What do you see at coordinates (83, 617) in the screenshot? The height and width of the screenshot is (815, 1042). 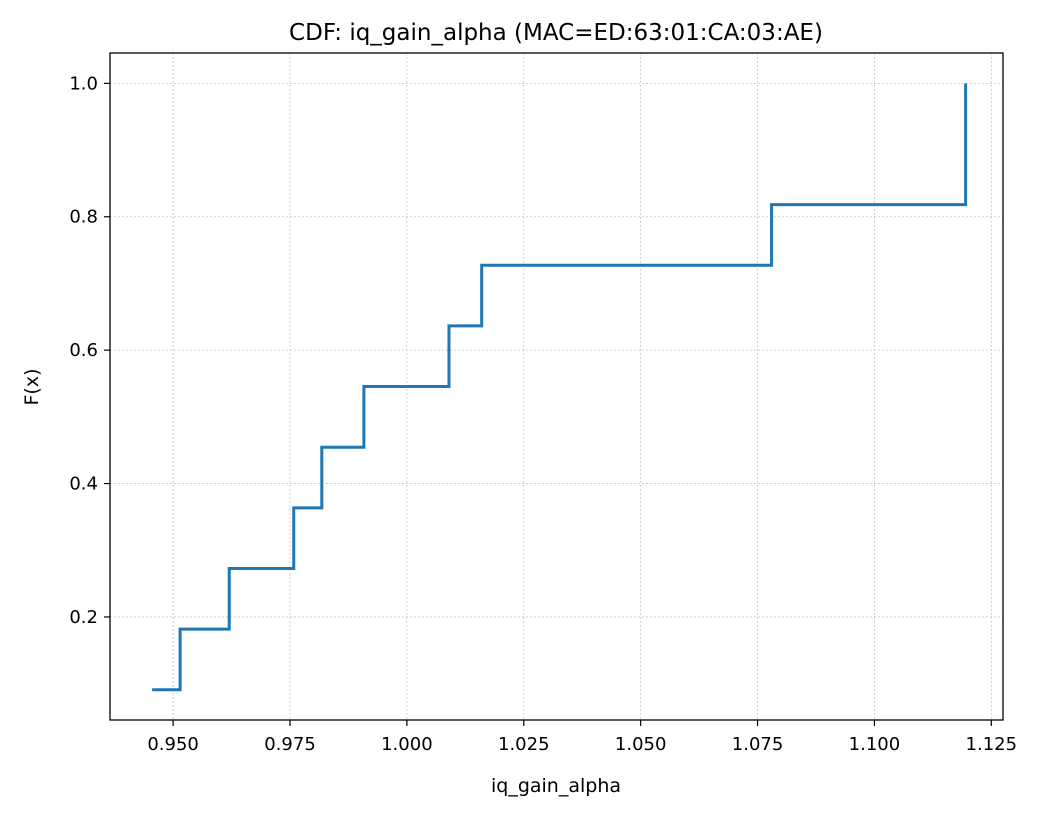 I see `y-tick-label: 0.2` at bounding box center [83, 617].